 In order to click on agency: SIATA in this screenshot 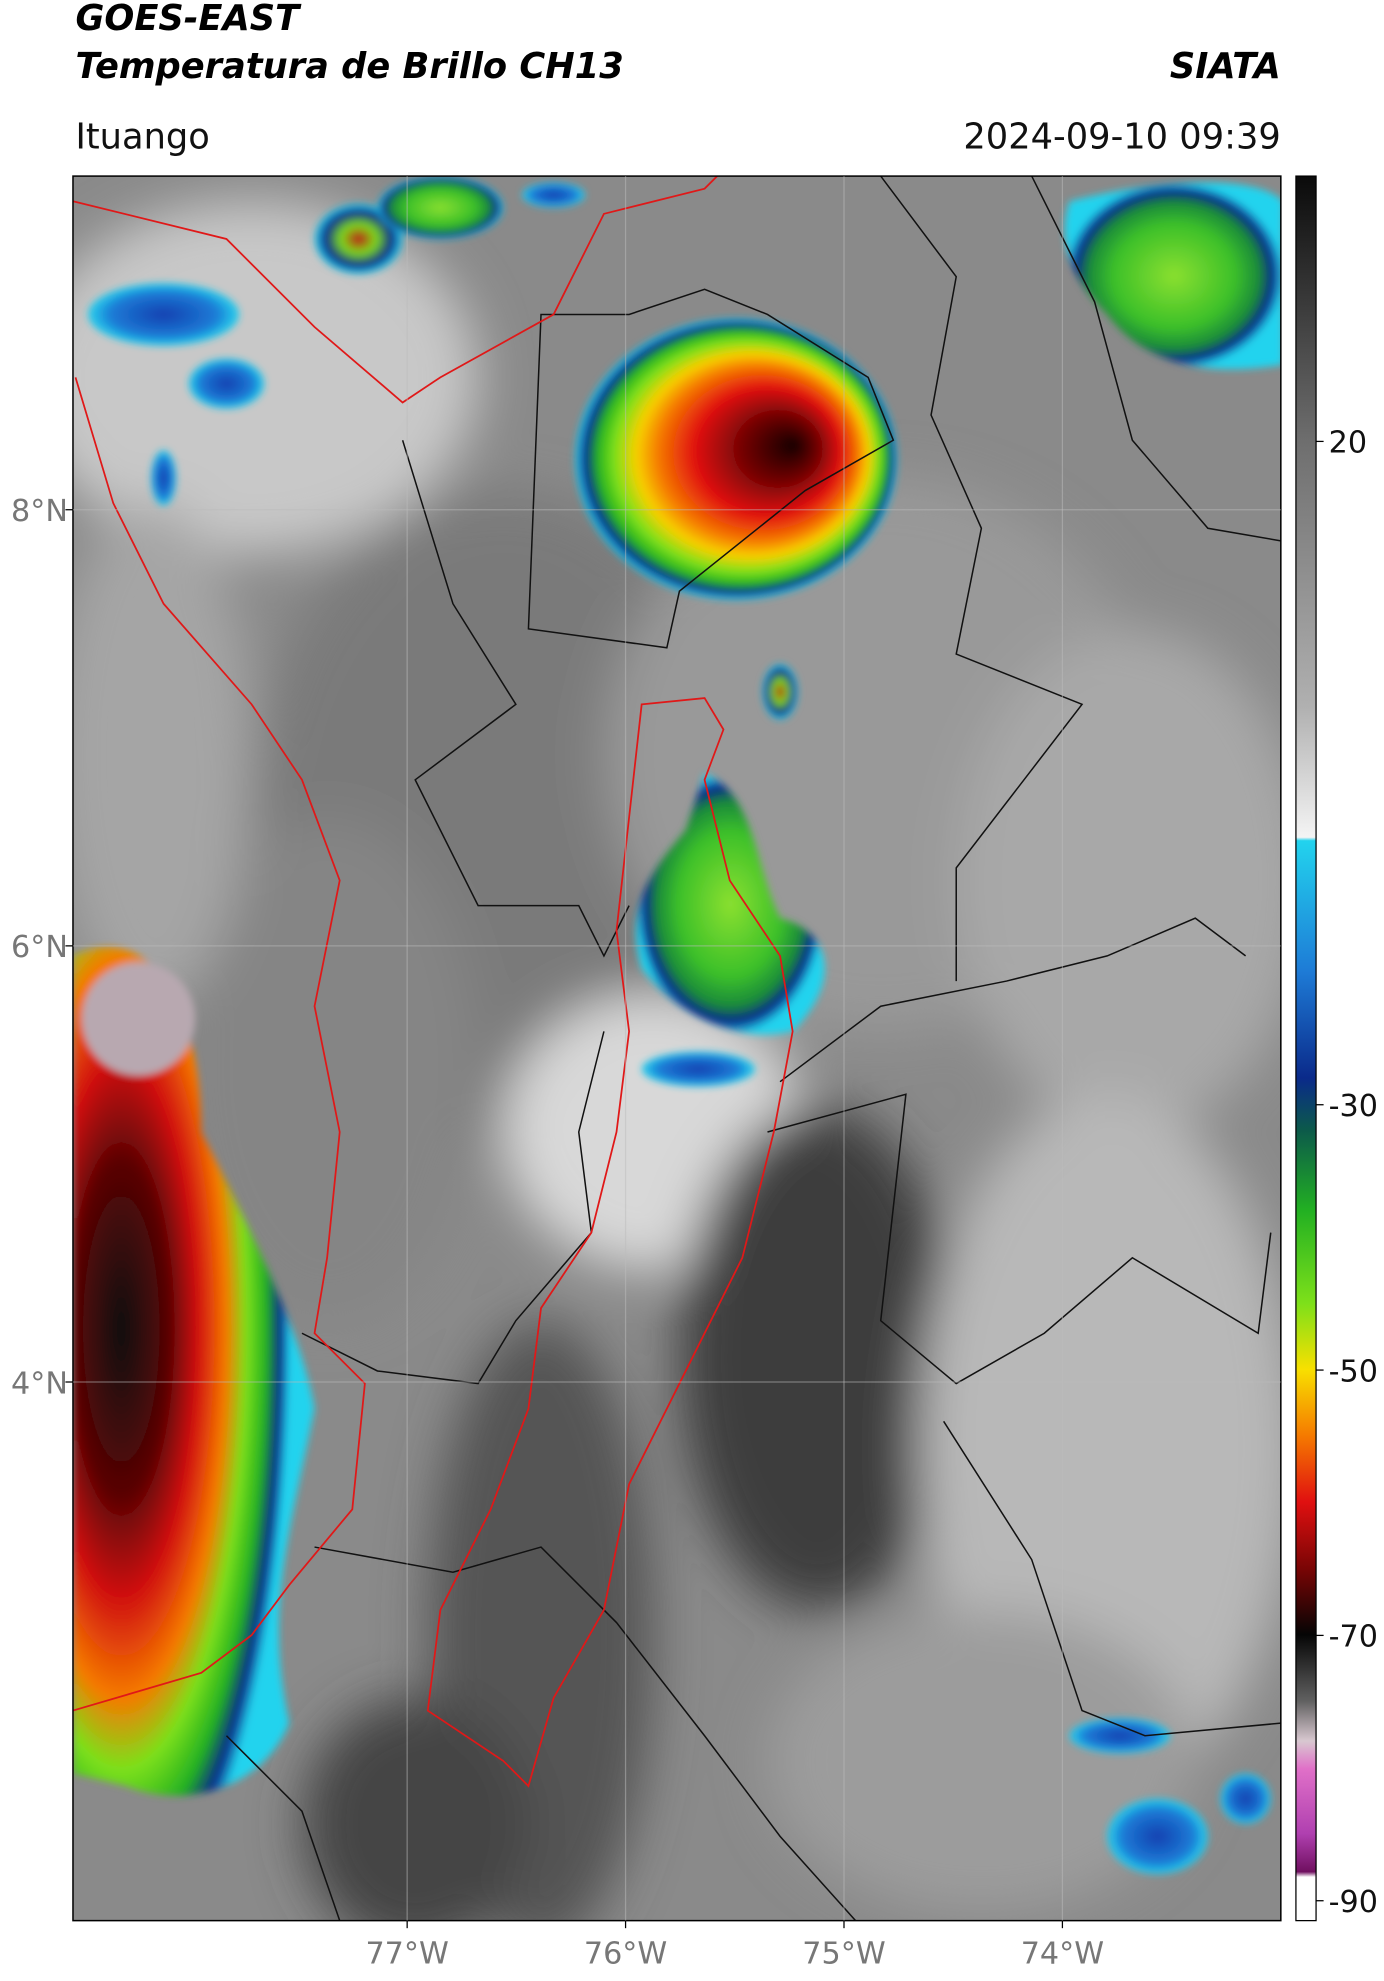, I will do `click(1225, 66)`.